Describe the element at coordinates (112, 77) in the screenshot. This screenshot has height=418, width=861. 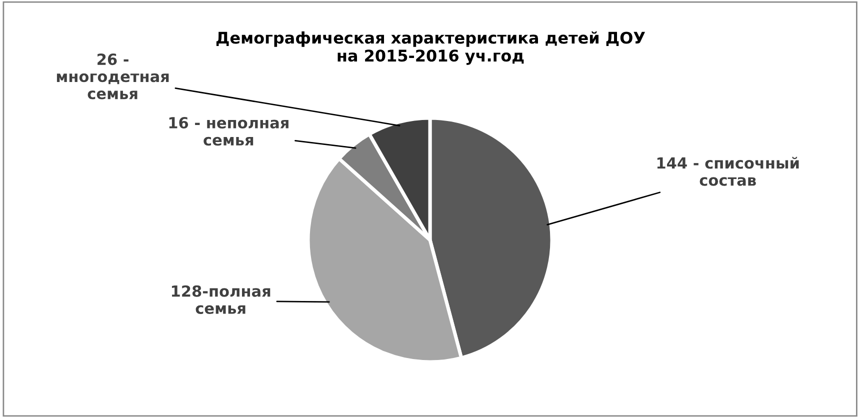
I see `slice-label: 26 - многодетная семья` at that location.